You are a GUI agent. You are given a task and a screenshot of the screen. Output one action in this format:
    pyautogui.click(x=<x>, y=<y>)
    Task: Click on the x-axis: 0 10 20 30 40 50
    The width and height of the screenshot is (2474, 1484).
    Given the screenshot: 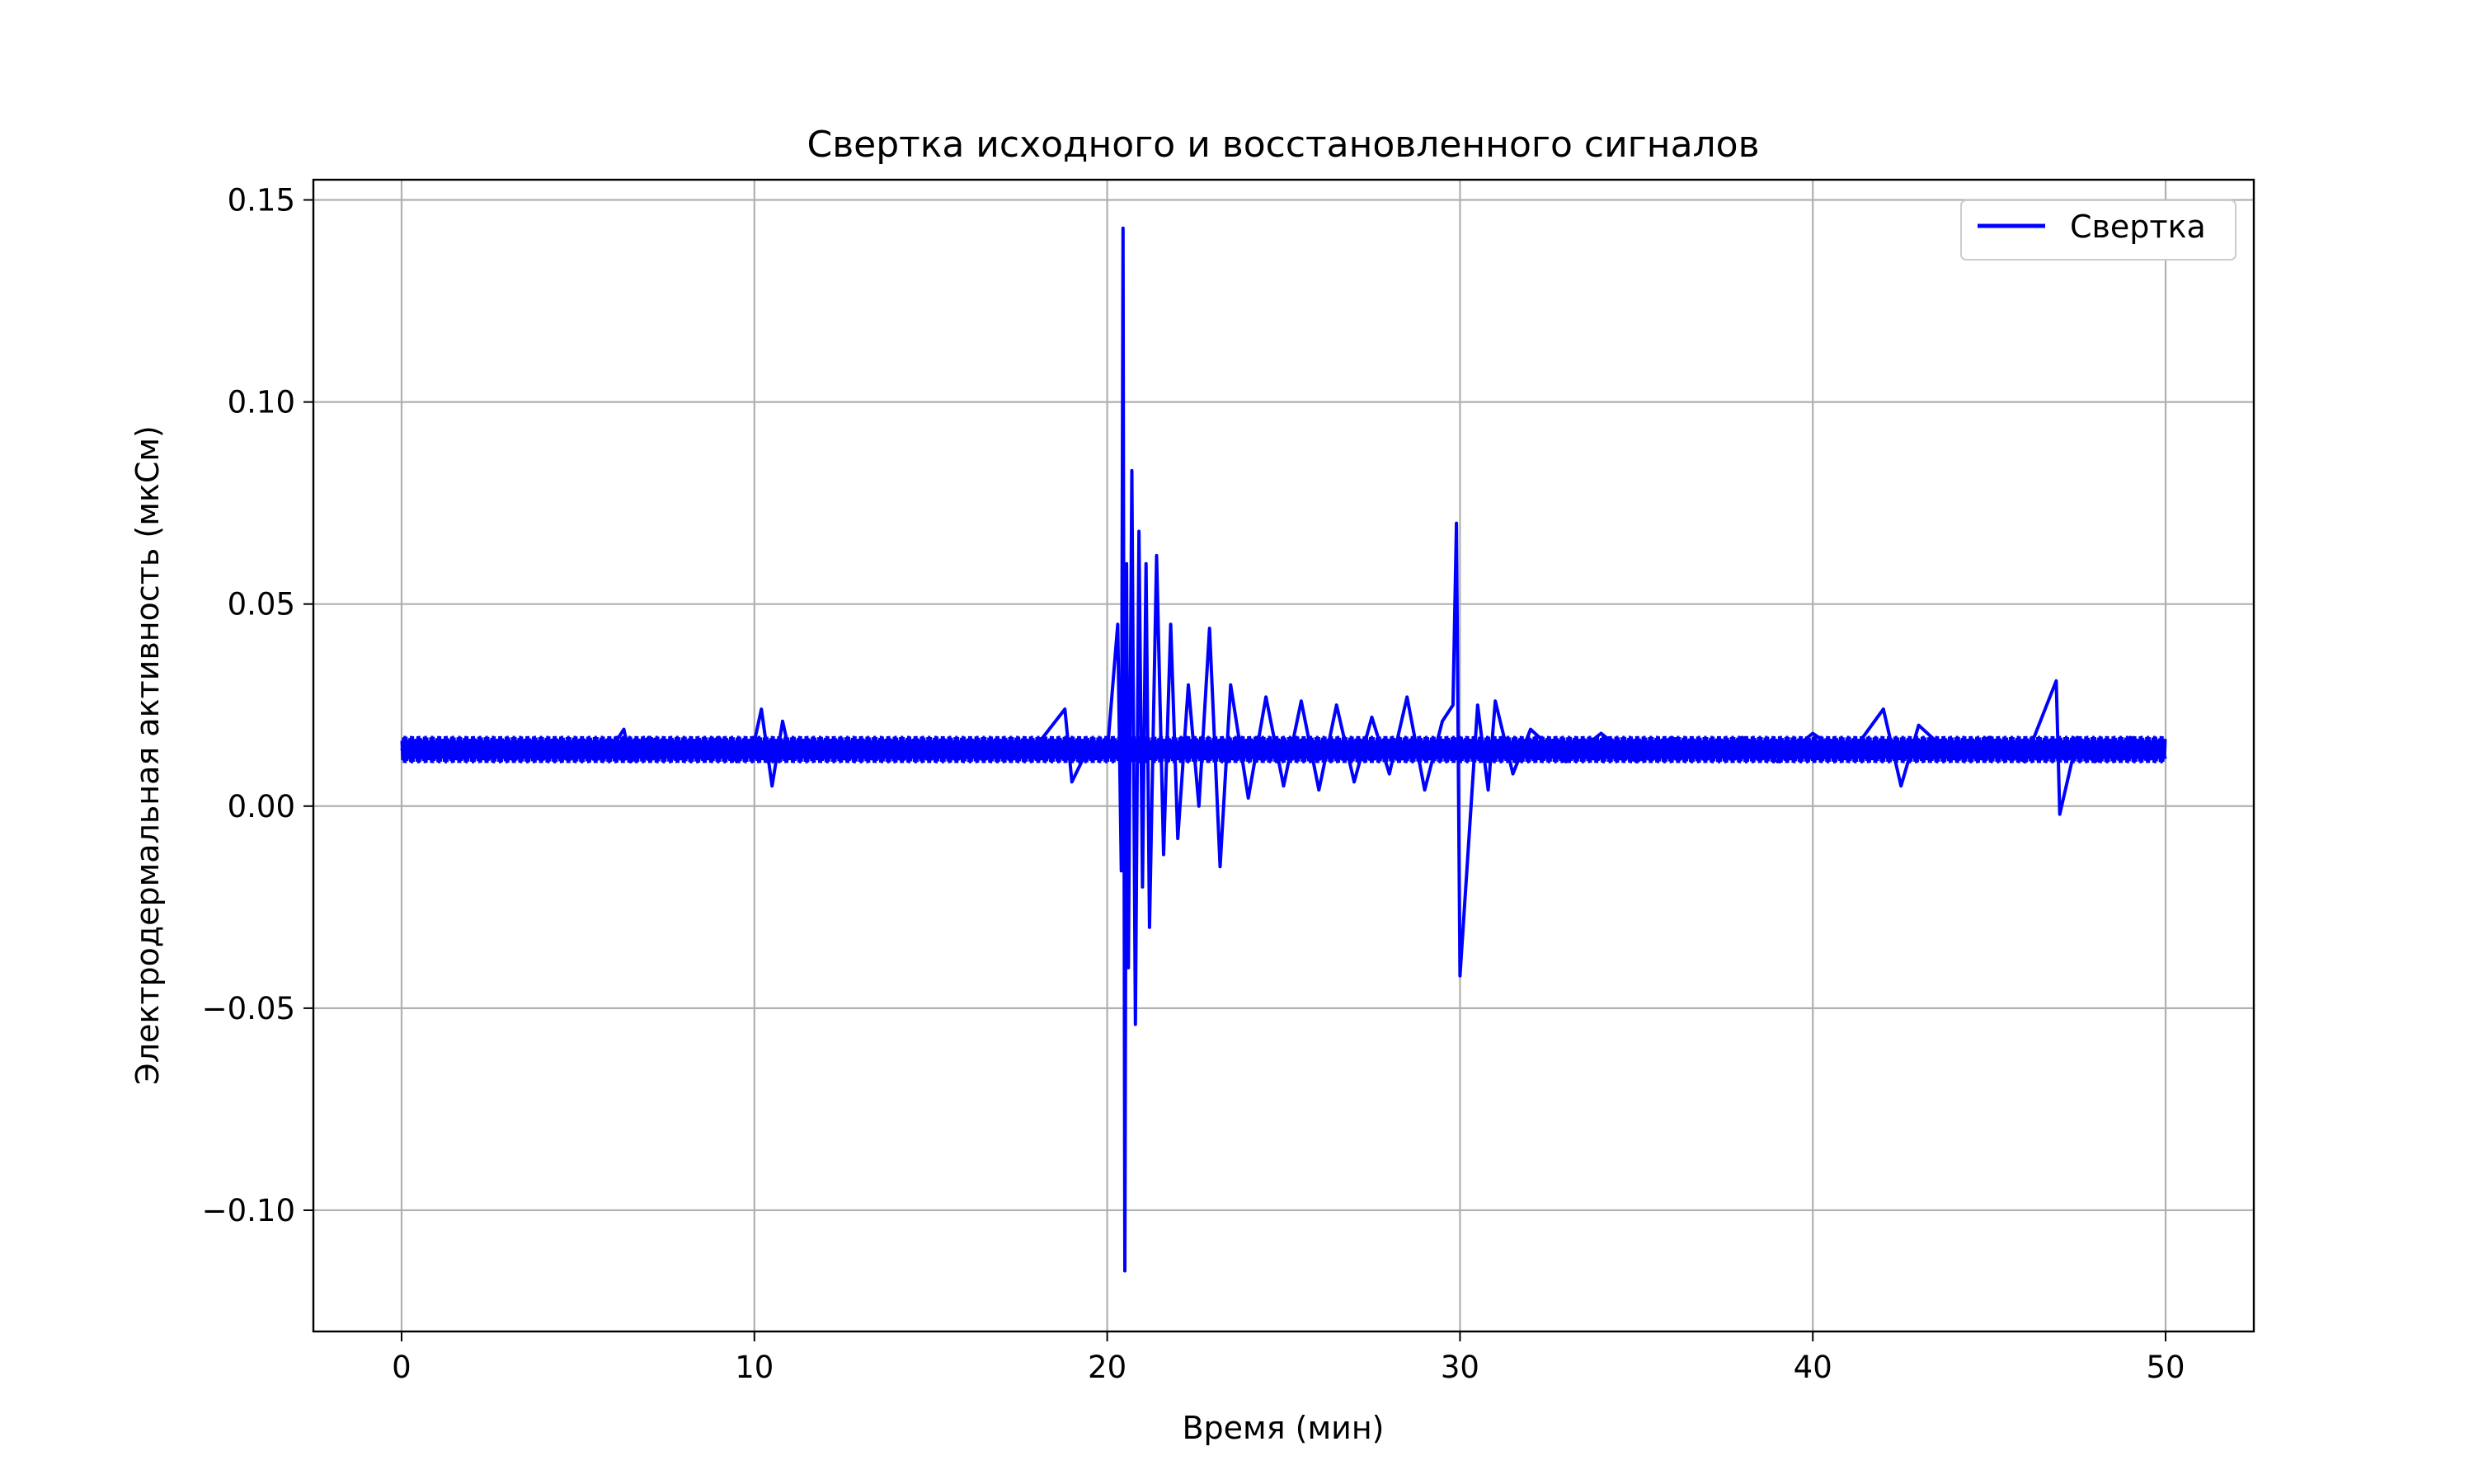 What is the action you would take?
    pyautogui.click(x=1288, y=1358)
    